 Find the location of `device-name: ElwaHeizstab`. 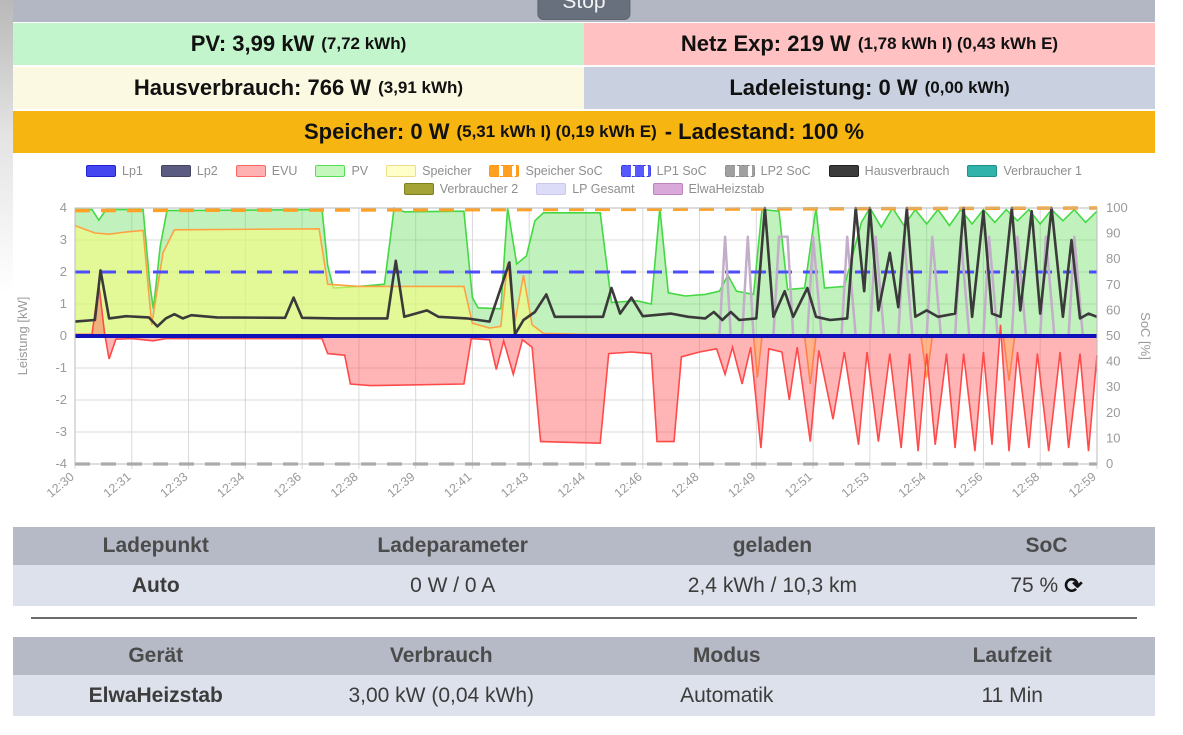

device-name: ElwaHeizstab is located at coordinates (156, 695).